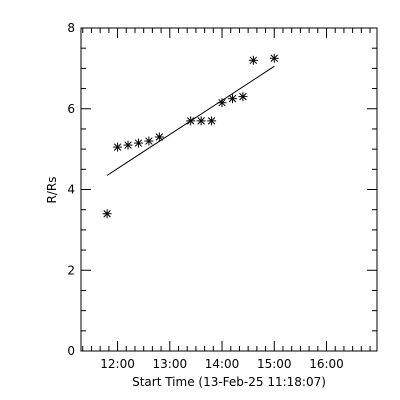 The width and height of the screenshot is (400, 400). What do you see at coordinates (170, 364) in the screenshot?
I see `x-tick-label: 13:00` at bounding box center [170, 364].